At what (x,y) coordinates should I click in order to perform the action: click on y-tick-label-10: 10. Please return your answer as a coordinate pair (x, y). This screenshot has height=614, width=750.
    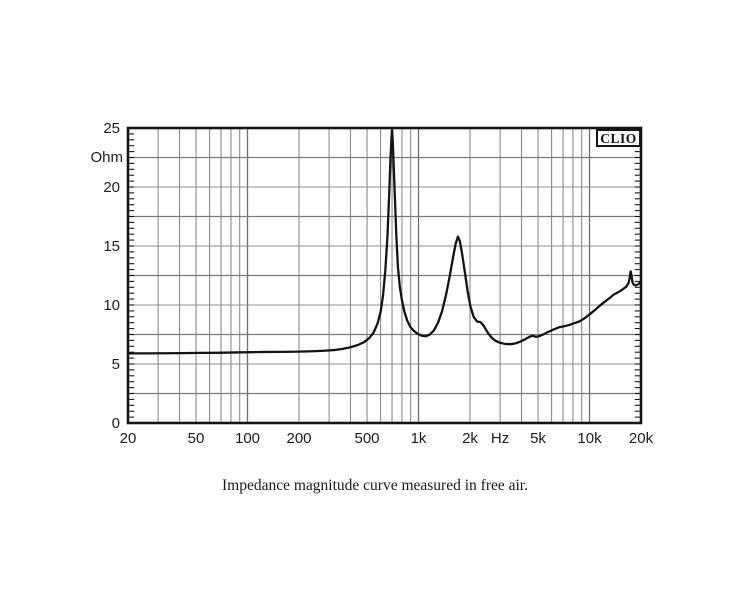
    Looking at the image, I should click on (111, 305).